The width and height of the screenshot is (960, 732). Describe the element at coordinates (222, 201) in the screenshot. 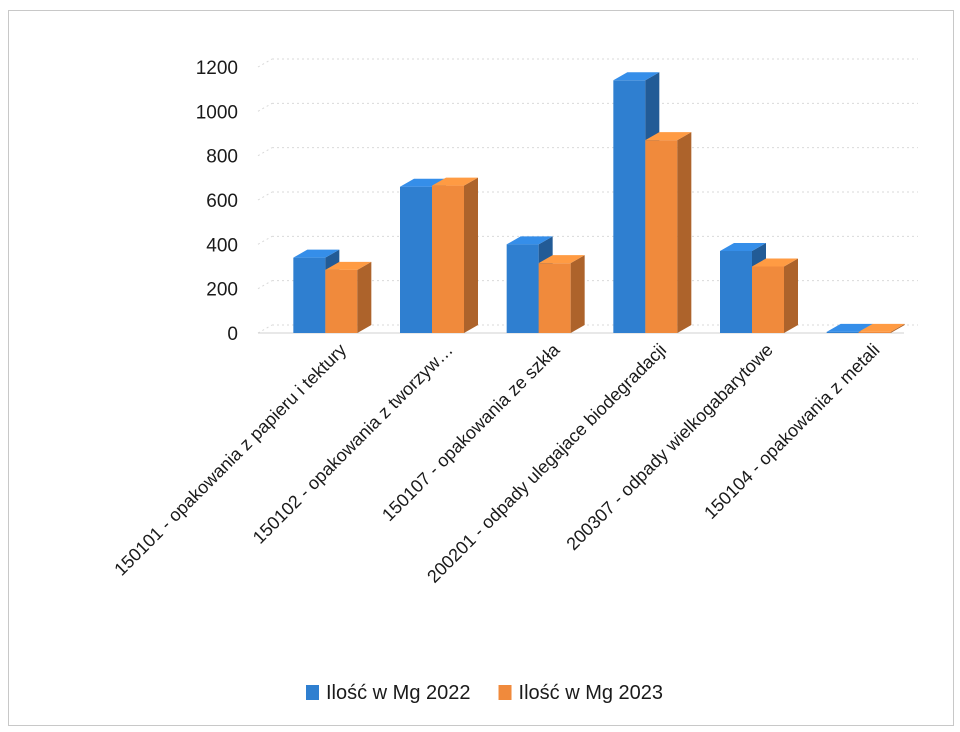

I see `y-tick-label: 600` at that location.